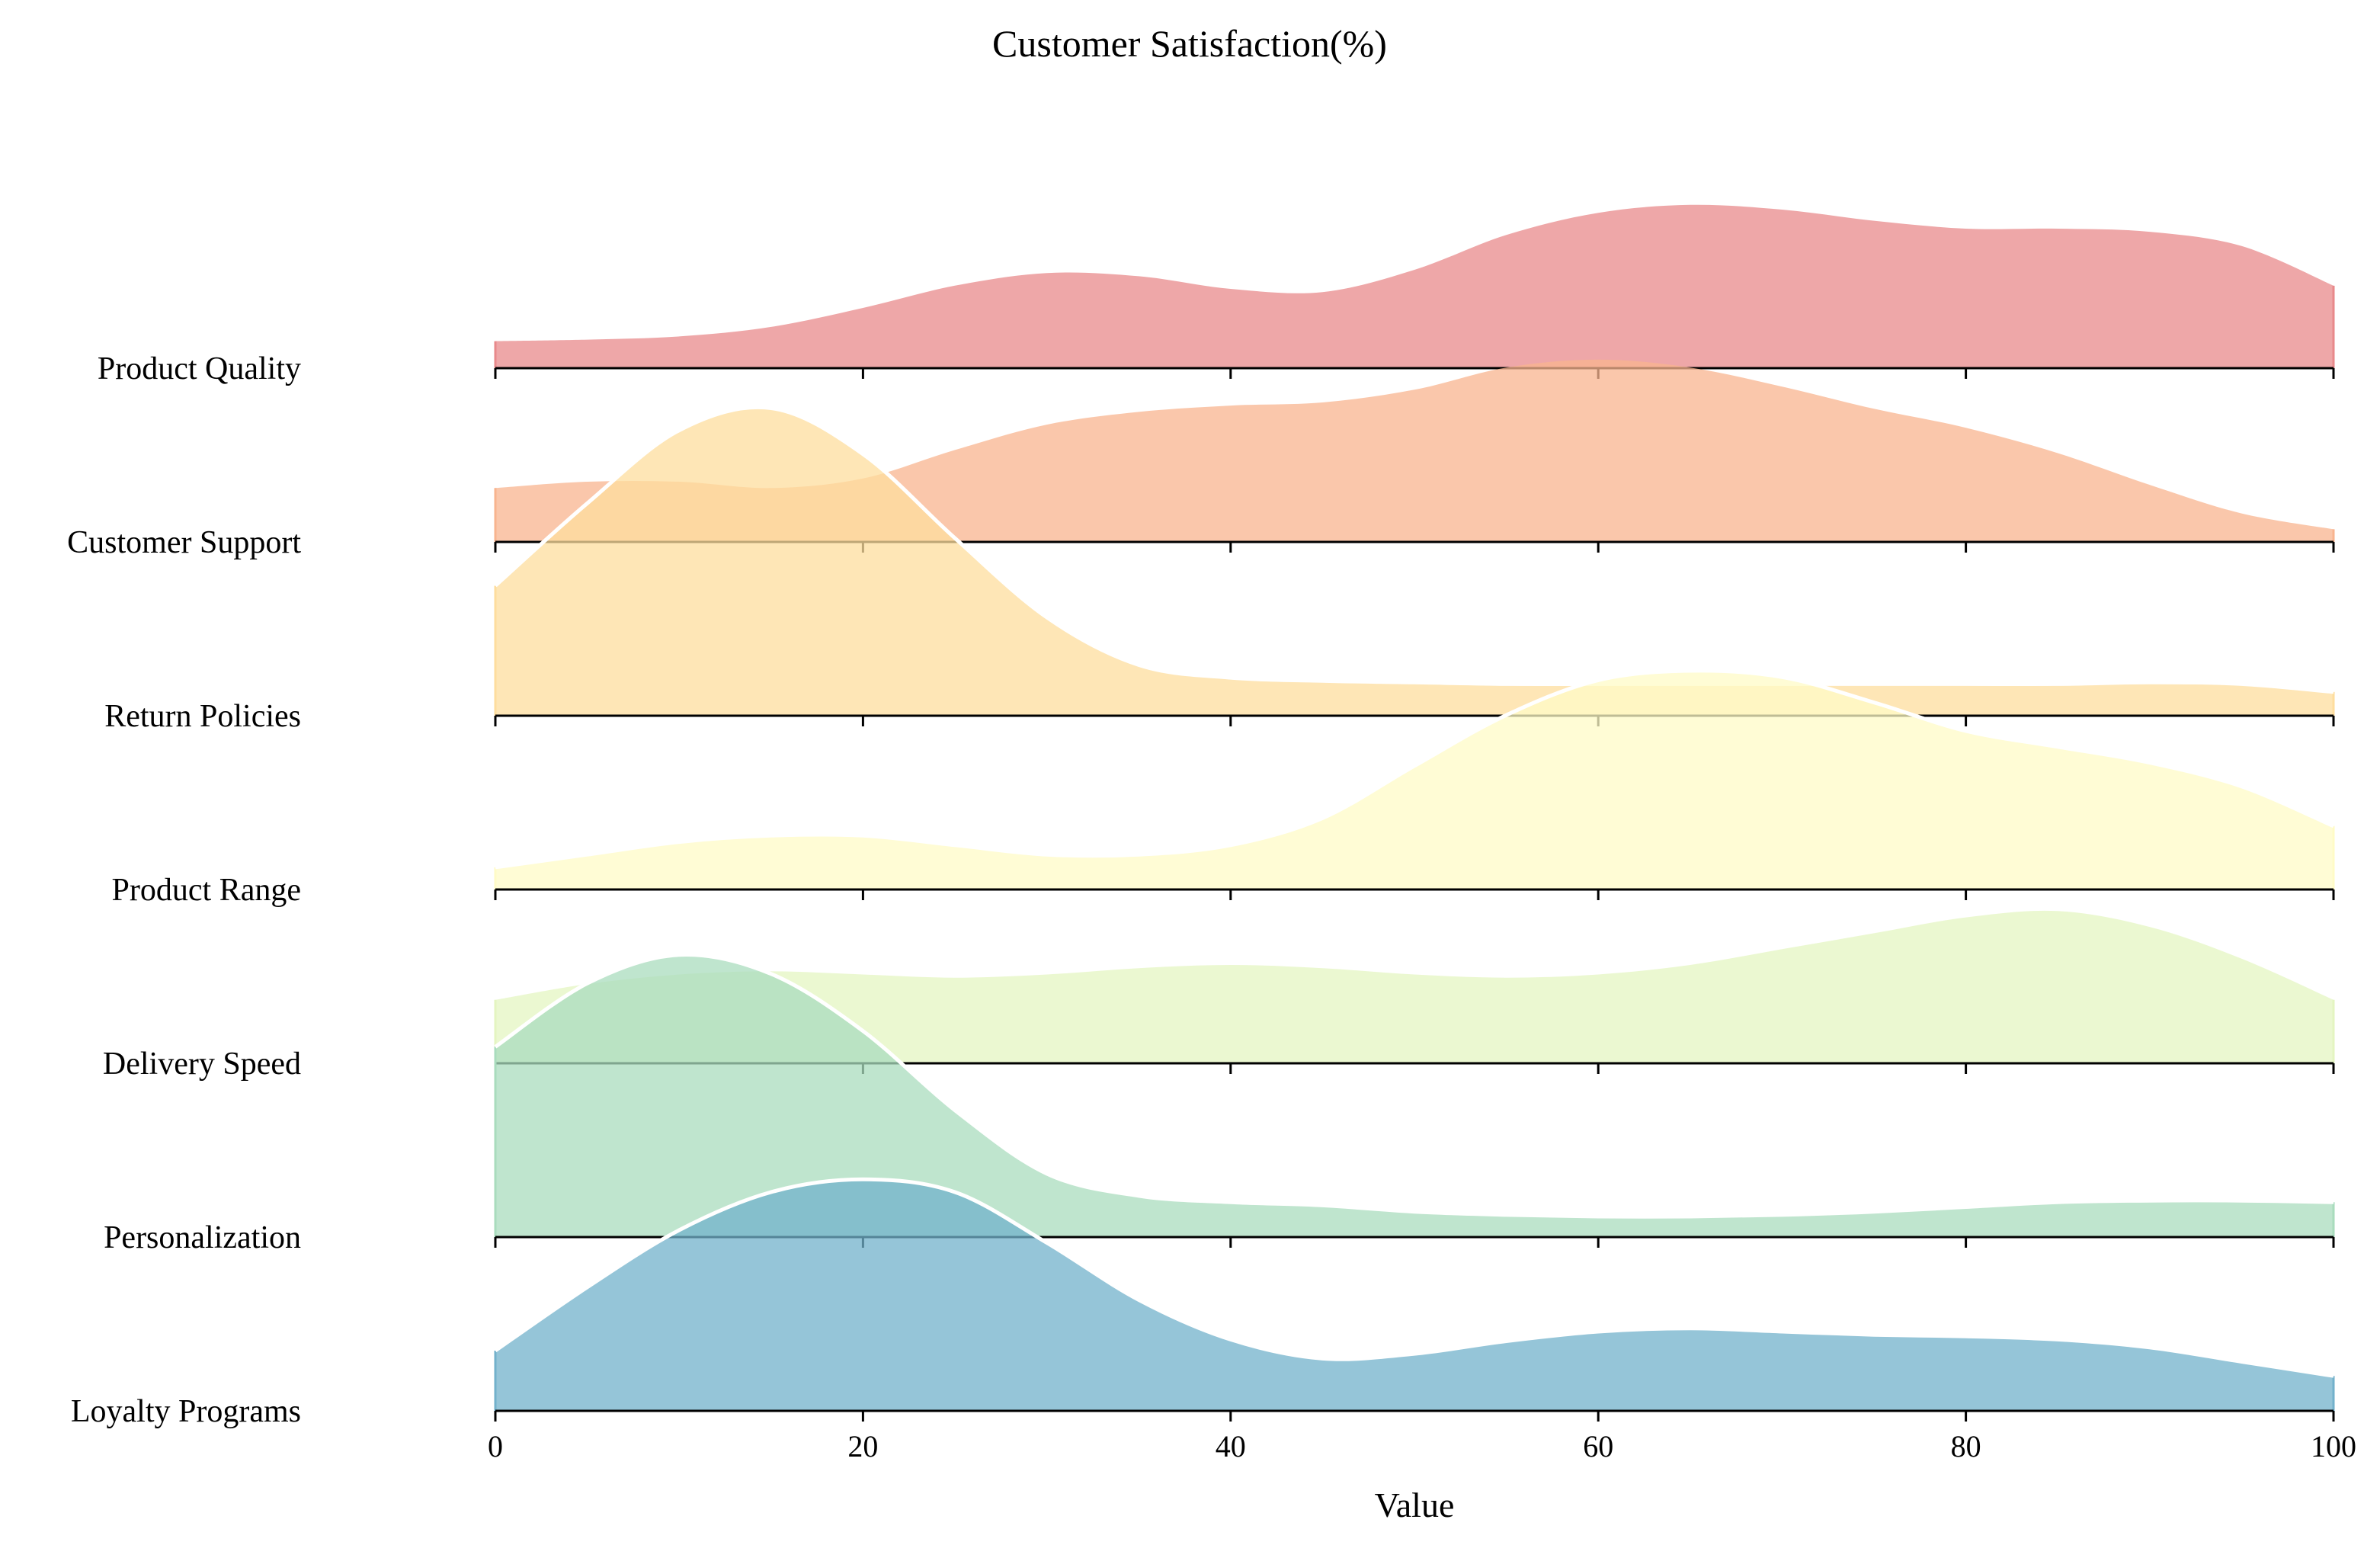 The image size is (2380, 1545). What do you see at coordinates (1414, 450) in the screenshot?
I see `ridge-area-customer-support` at bounding box center [1414, 450].